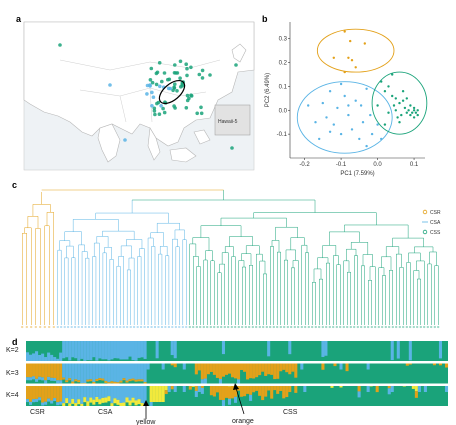 The width and height of the screenshot is (456, 425). I want to click on legend-label-css: CSS, so click(435, 233).